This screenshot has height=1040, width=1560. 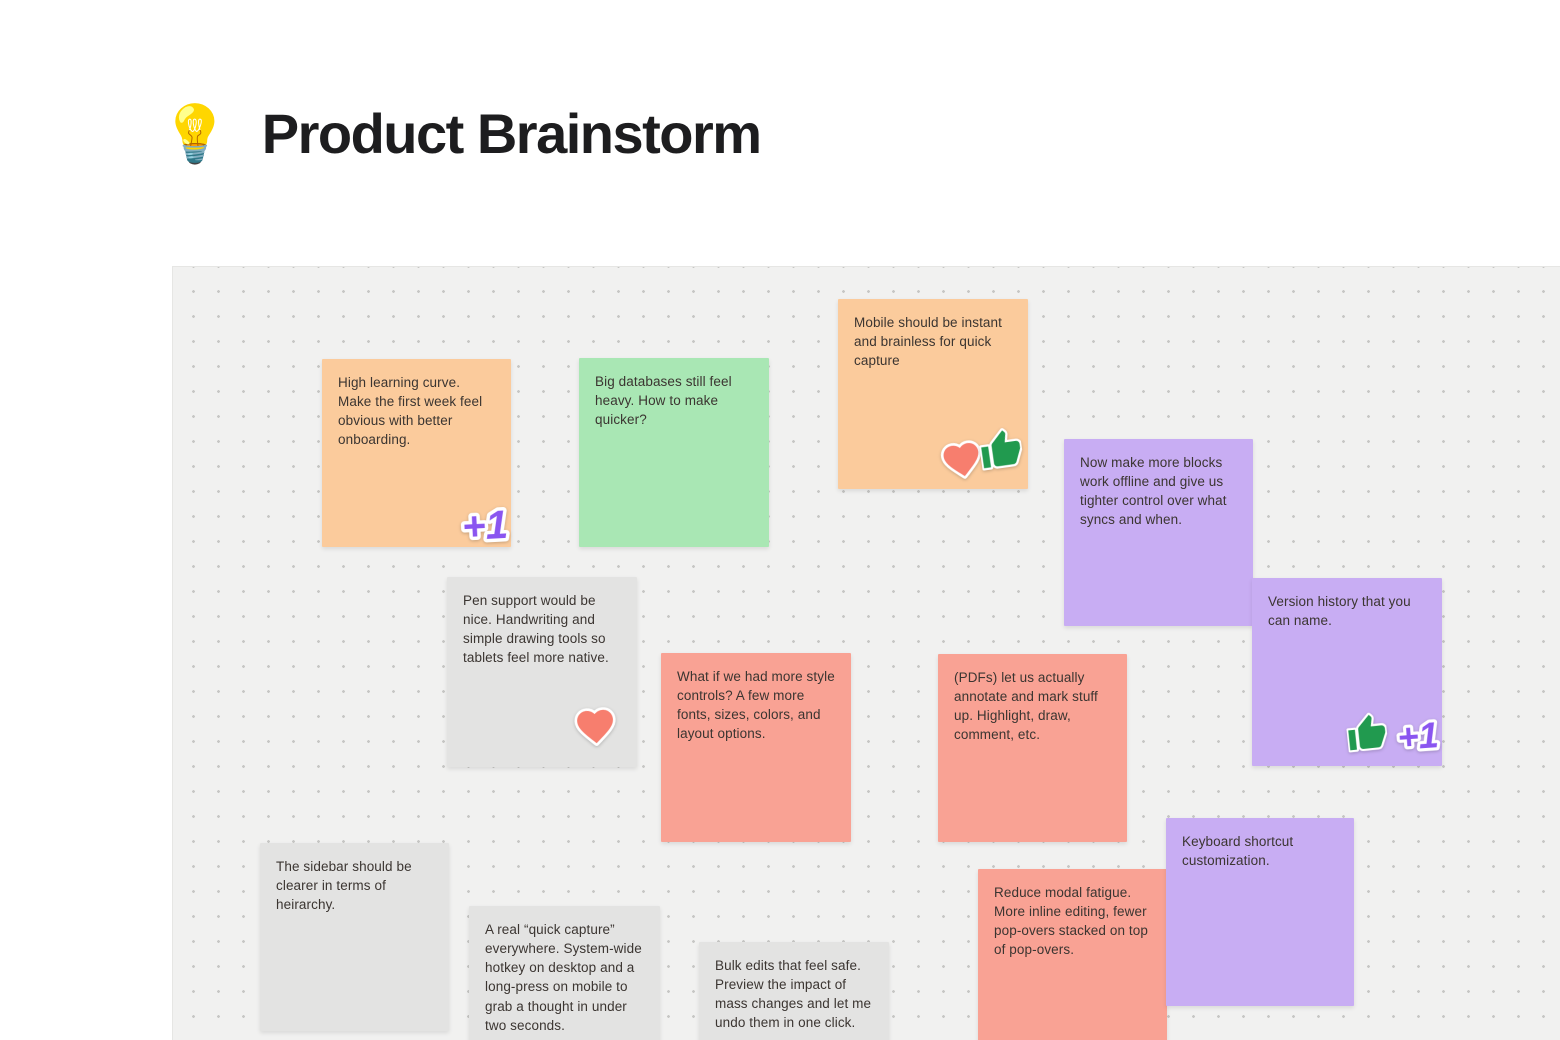 What do you see at coordinates (1260, 912) in the screenshot?
I see `sticky-note: Keyboard shortcut customization.` at bounding box center [1260, 912].